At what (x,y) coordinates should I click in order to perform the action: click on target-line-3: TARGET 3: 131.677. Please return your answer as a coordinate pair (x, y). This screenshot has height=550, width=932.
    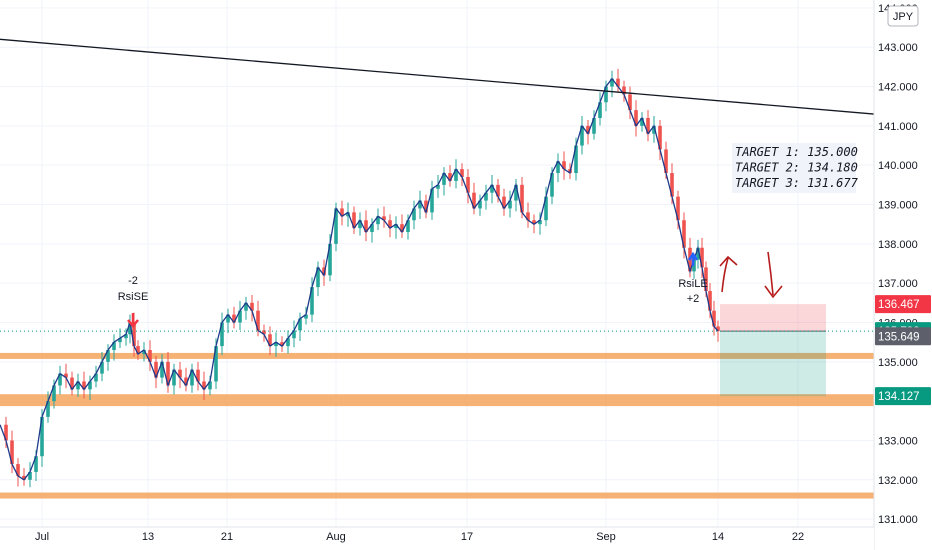
    Looking at the image, I should click on (797, 183).